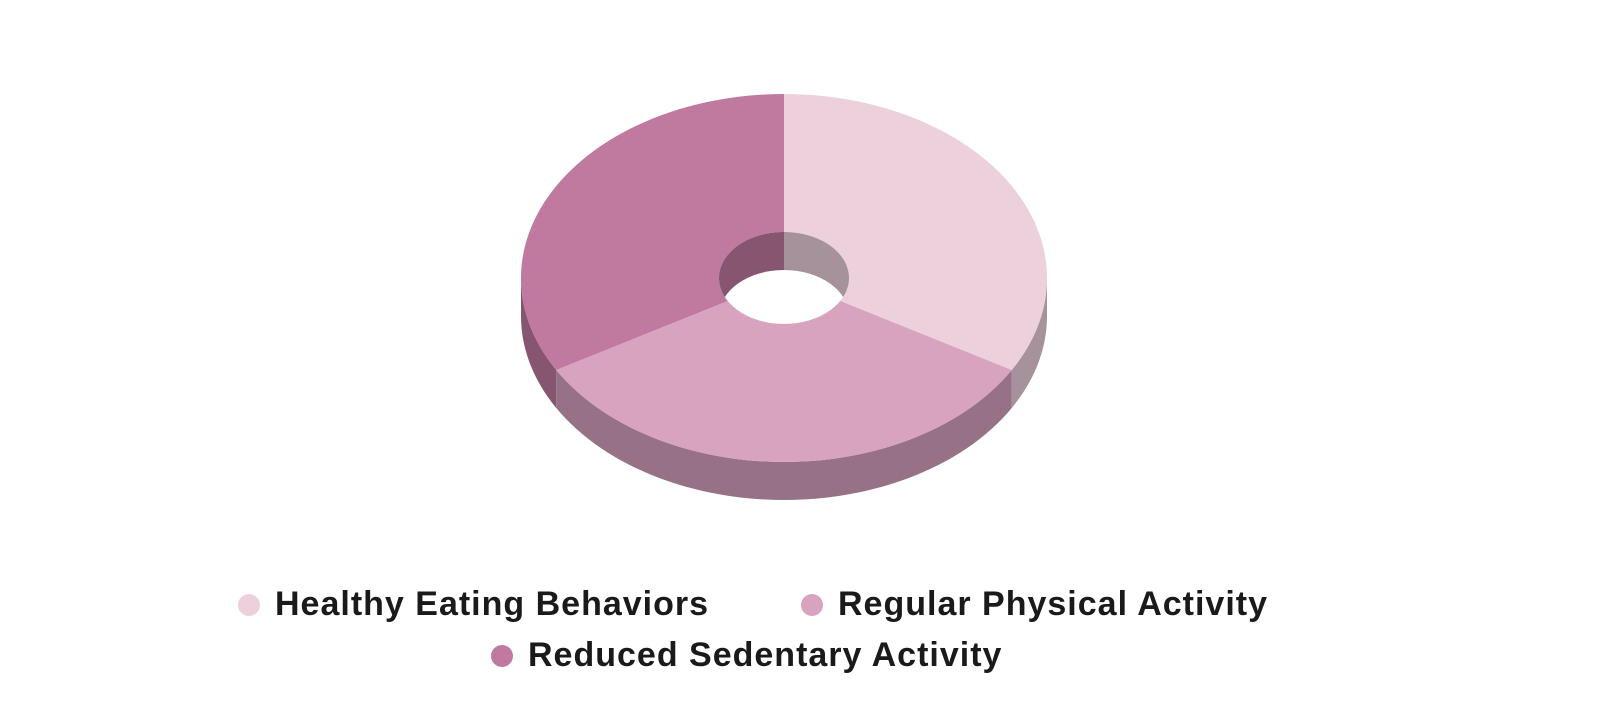 Image resolution: width=1600 pixels, height=728 pixels. What do you see at coordinates (784, 297) in the screenshot?
I see `hole` at bounding box center [784, 297].